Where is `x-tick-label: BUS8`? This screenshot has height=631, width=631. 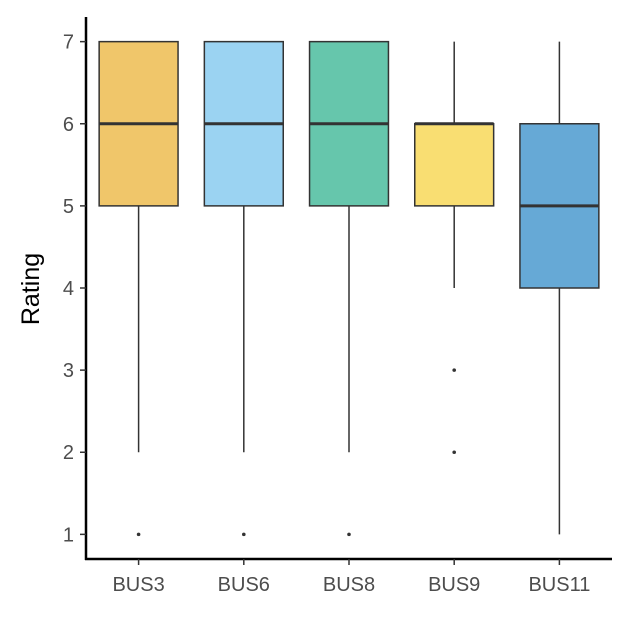
x-tick-label: BUS8 is located at coordinates (349, 585).